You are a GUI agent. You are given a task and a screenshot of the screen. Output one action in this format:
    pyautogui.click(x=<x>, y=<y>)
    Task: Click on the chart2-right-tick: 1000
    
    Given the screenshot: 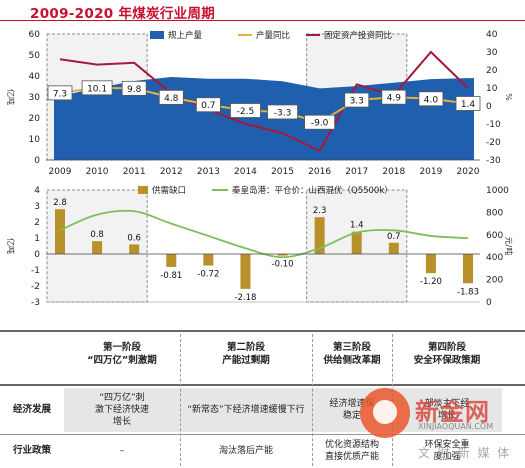 What is the action you would take?
    pyautogui.click(x=497, y=191)
    